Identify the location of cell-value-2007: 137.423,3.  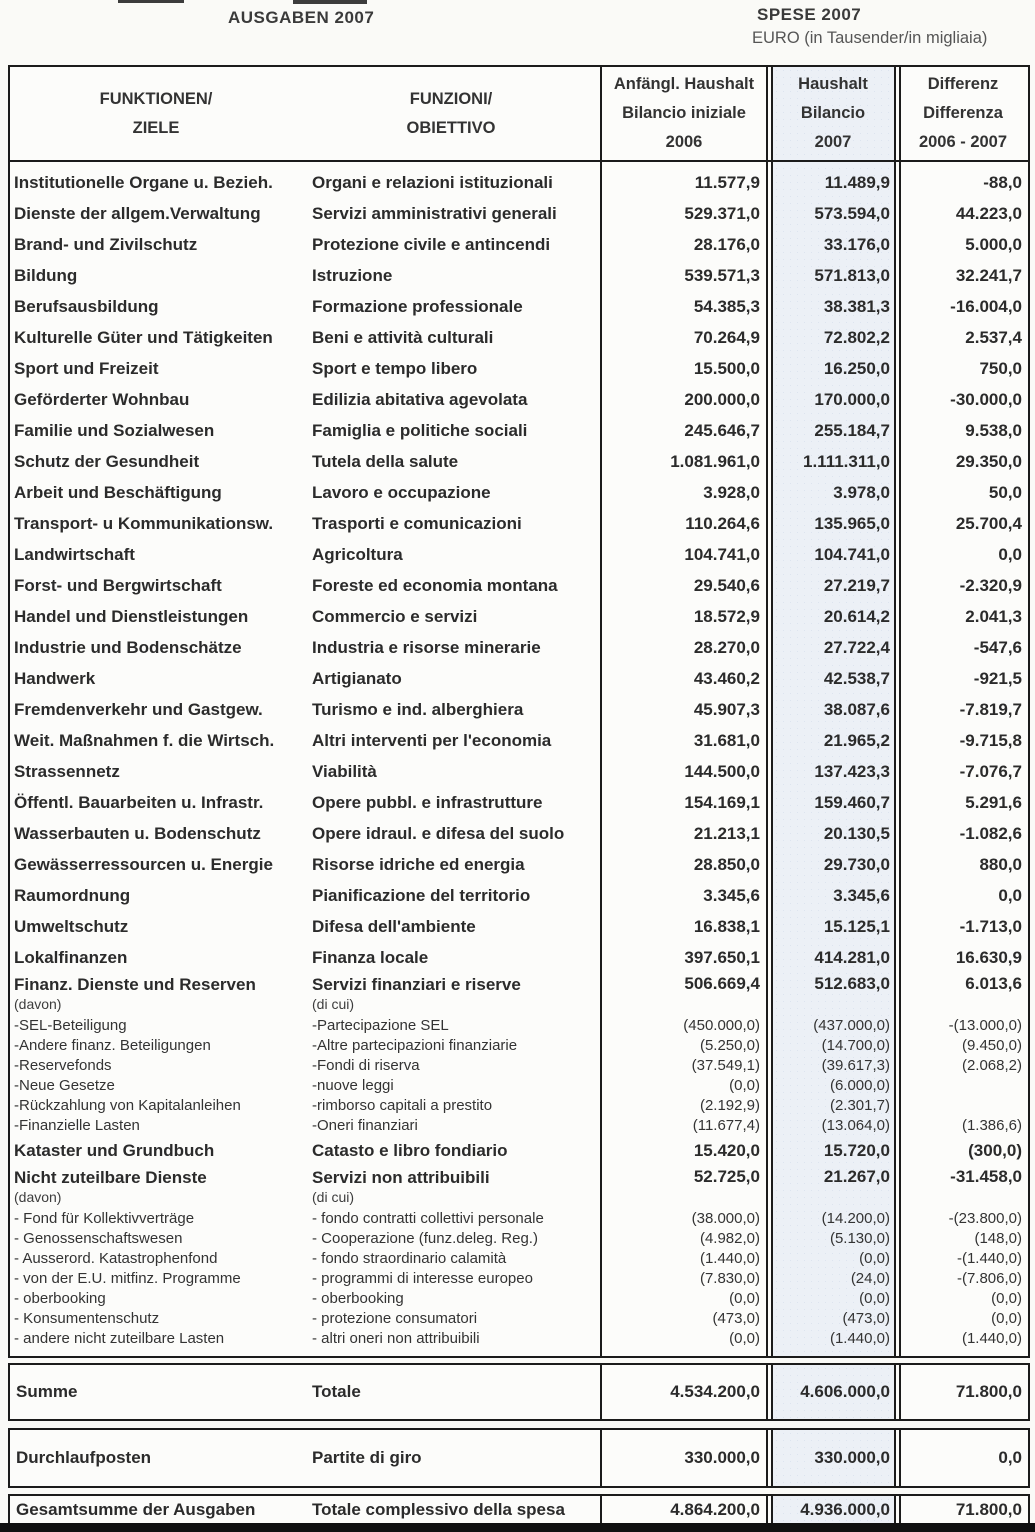
(852, 771).